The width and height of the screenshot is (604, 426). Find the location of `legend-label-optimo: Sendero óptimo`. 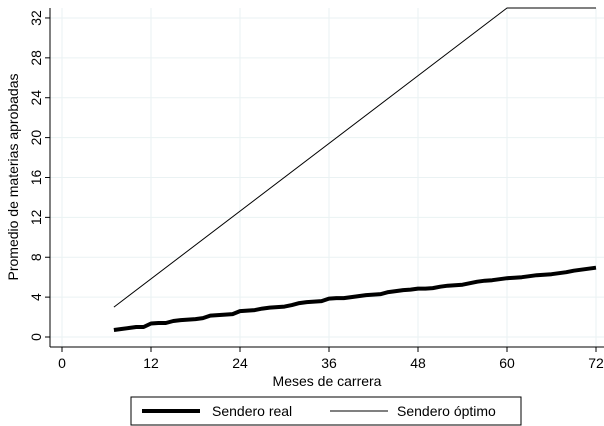

legend-label-optimo: Sendero óptimo is located at coordinates (446, 411).